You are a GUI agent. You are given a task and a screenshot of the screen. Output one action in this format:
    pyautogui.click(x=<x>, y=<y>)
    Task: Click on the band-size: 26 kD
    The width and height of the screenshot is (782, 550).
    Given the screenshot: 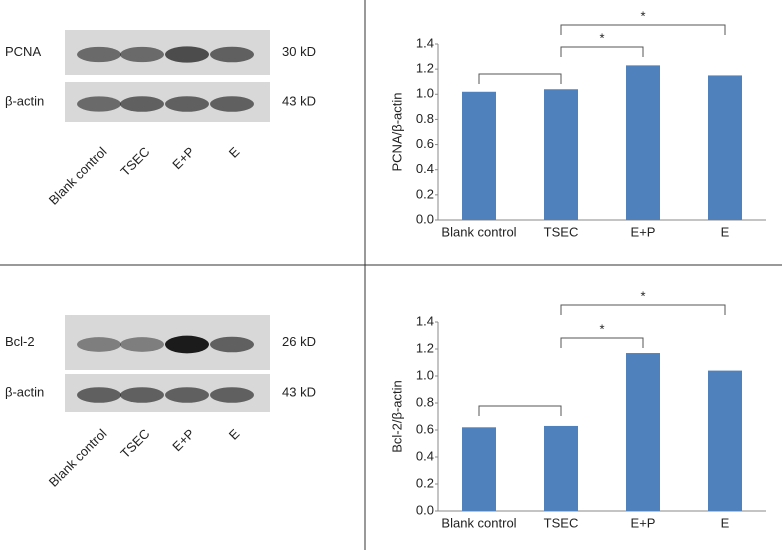 What is the action you would take?
    pyautogui.click(x=299, y=341)
    